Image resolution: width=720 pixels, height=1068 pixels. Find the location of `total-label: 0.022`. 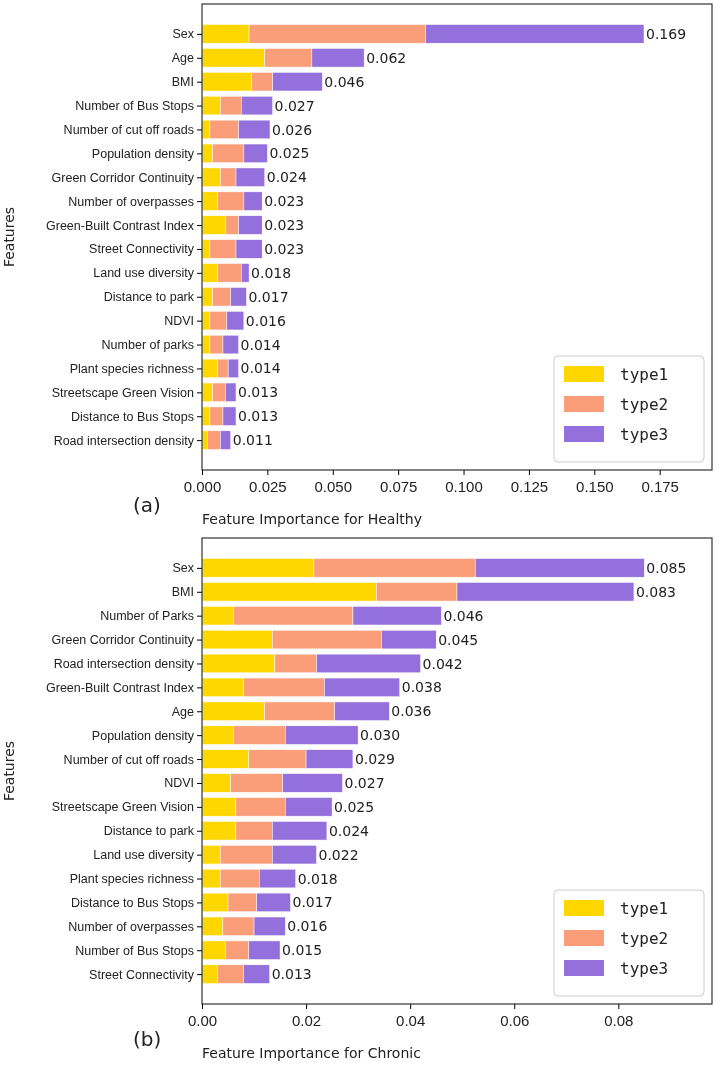

total-label: 0.022 is located at coordinates (338, 854).